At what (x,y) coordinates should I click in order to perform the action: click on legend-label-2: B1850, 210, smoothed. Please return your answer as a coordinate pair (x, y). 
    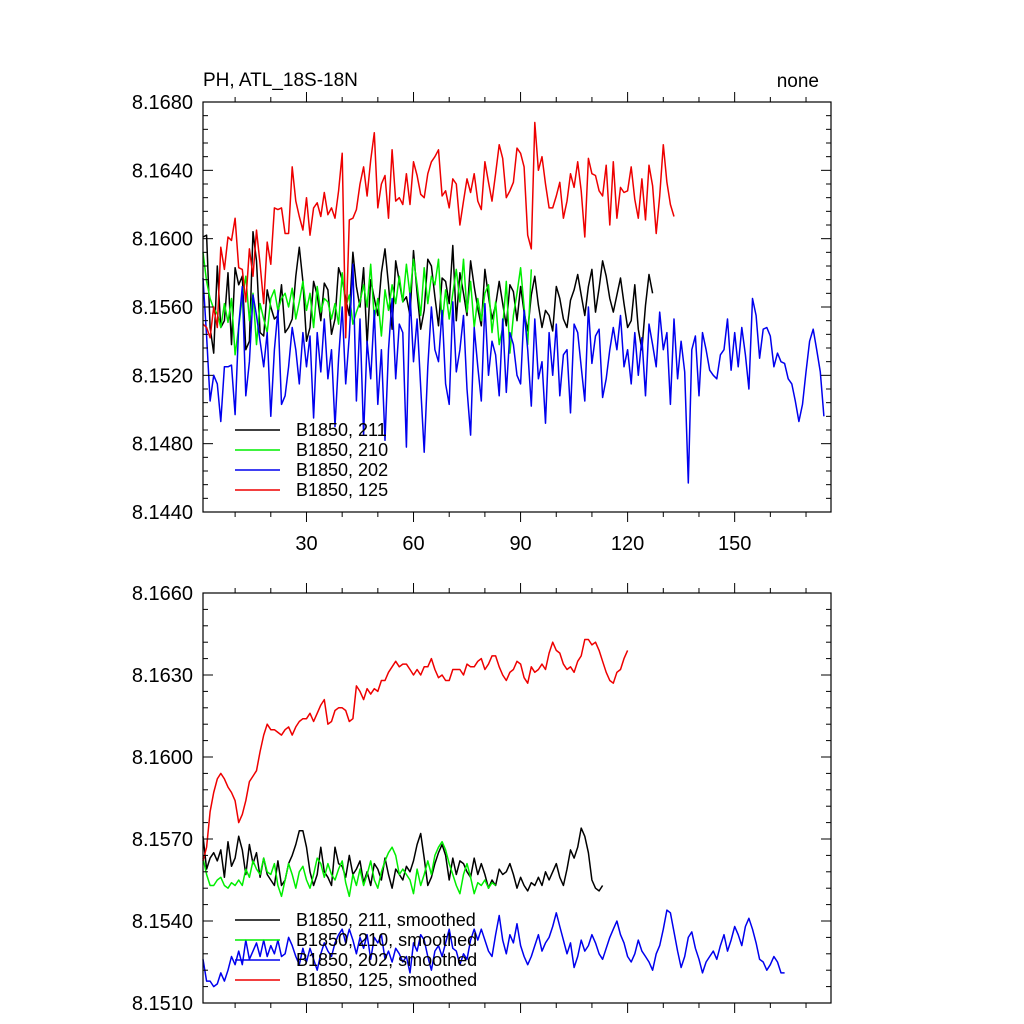
    Looking at the image, I should click on (386, 940).